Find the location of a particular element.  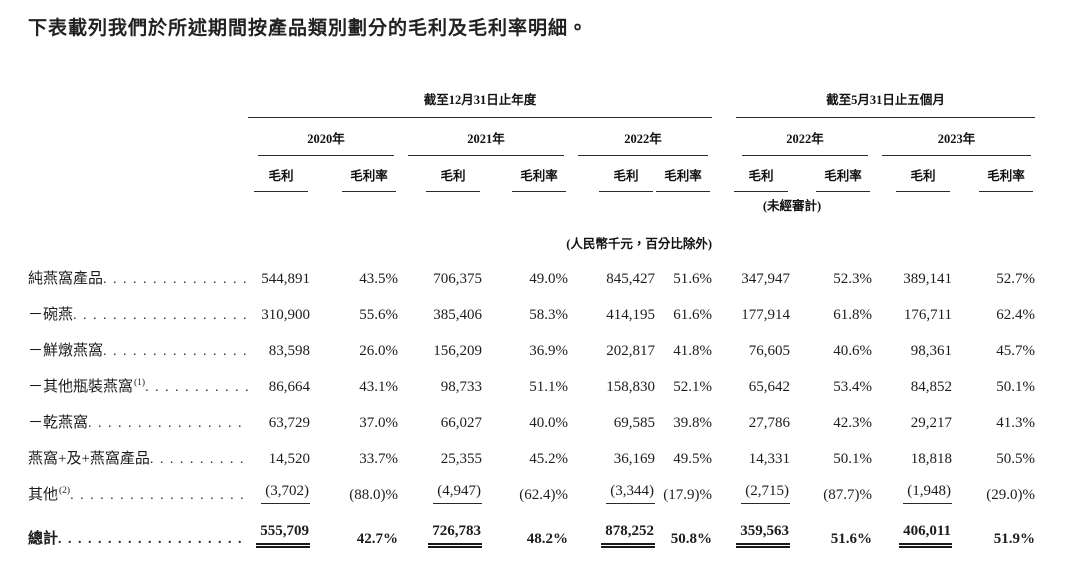

margin-value: 36.9% is located at coordinates (548, 351).